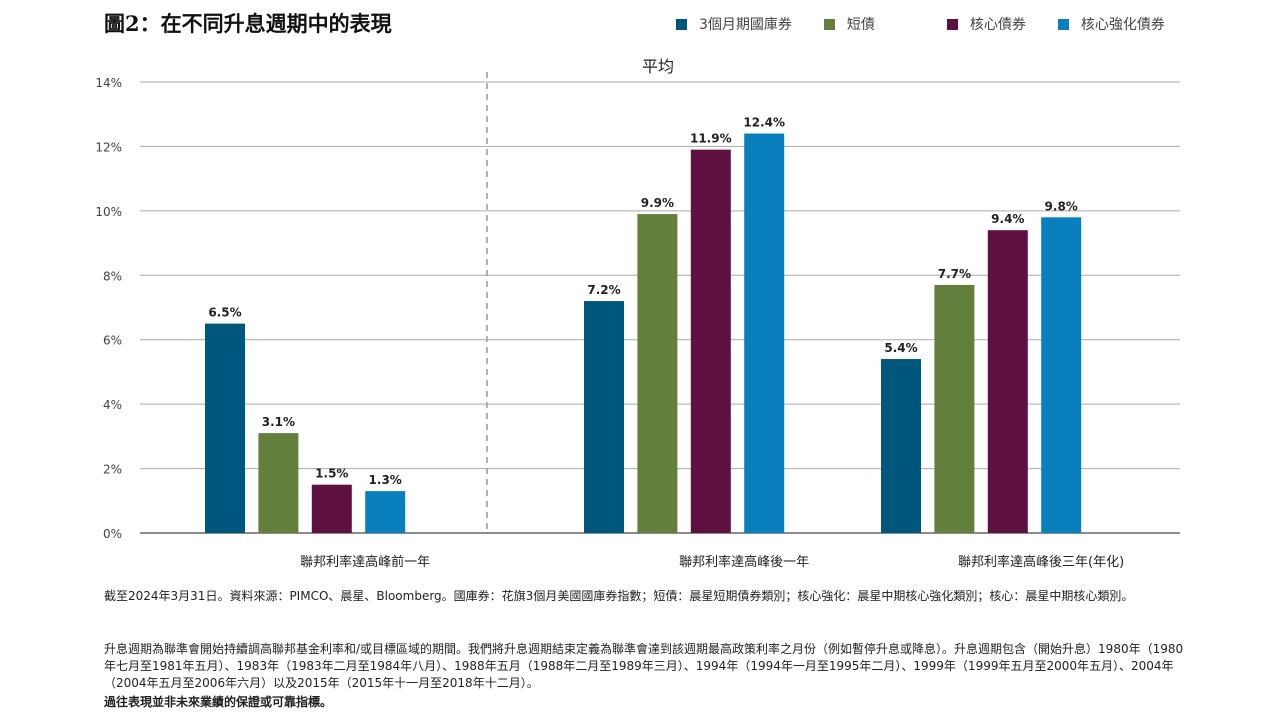 Image resolution: width=1280 pixels, height=720 pixels. What do you see at coordinates (112, 470) in the screenshot?
I see `y-tick-label: 2%` at bounding box center [112, 470].